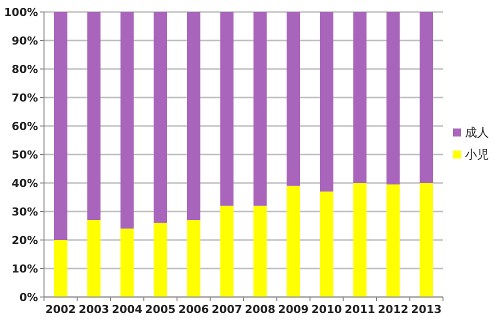 The height and width of the screenshot is (324, 500). What do you see at coordinates (25, 155) in the screenshot?
I see `y-tick-label: 50%` at bounding box center [25, 155].